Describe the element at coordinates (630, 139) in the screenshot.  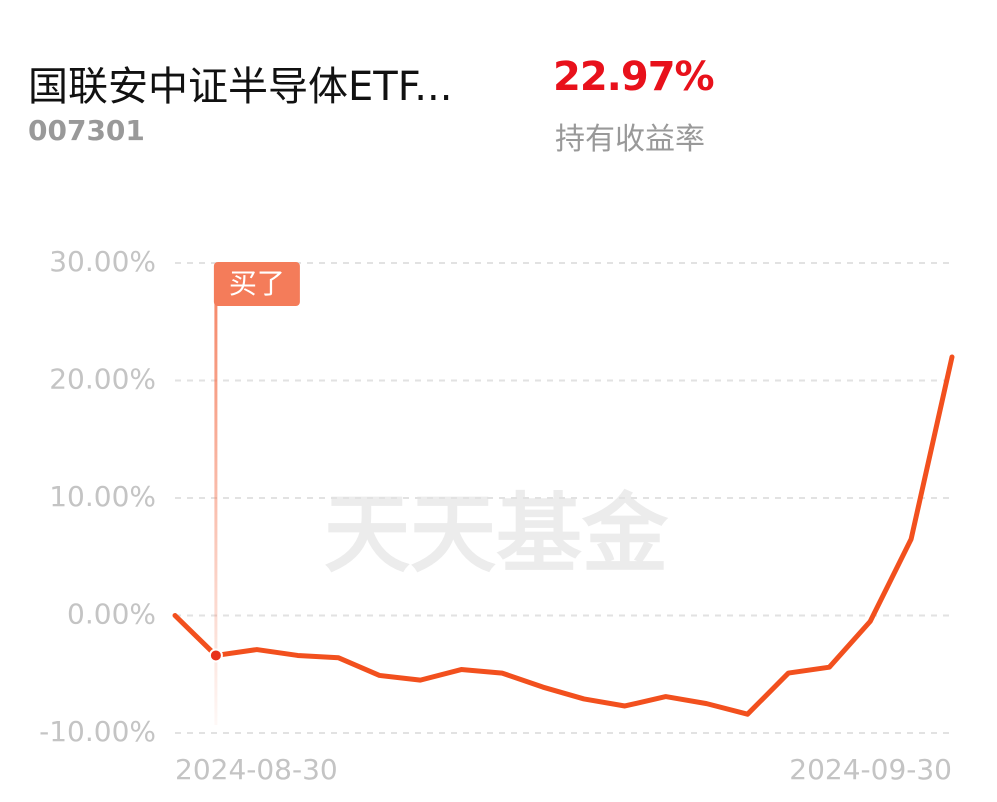
I see `return-label: 持有收益率` at that location.